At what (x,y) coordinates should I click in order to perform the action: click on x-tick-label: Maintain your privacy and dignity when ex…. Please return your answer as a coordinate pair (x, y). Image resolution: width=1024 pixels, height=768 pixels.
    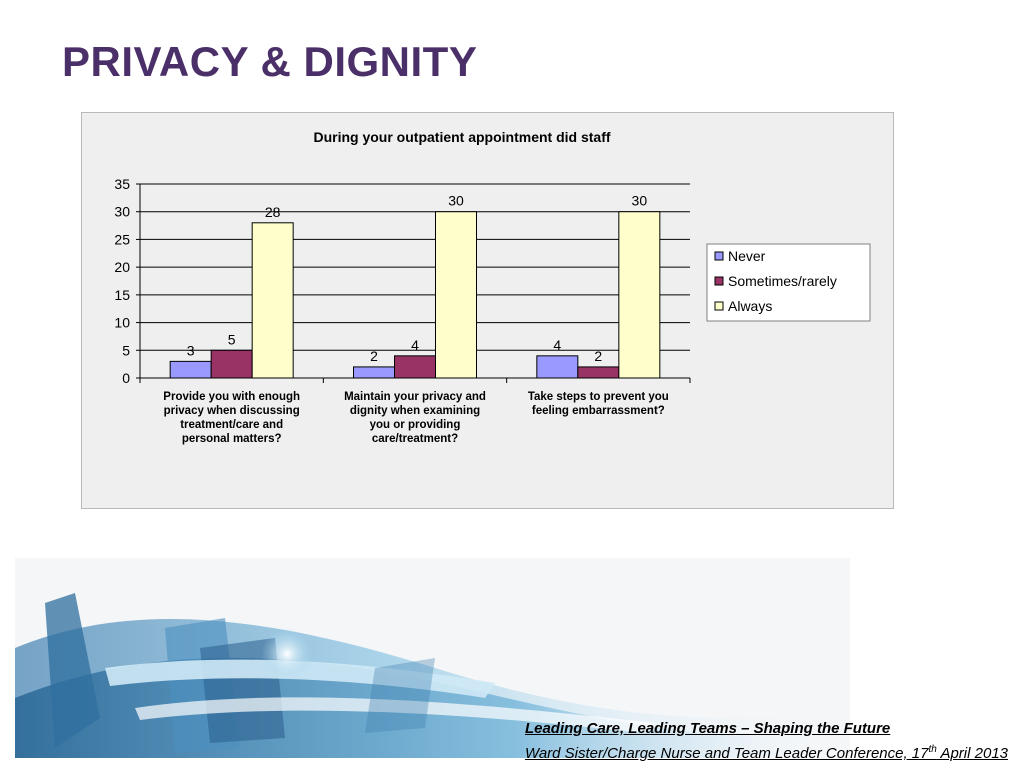
    Looking at the image, I should click on (415, 418).